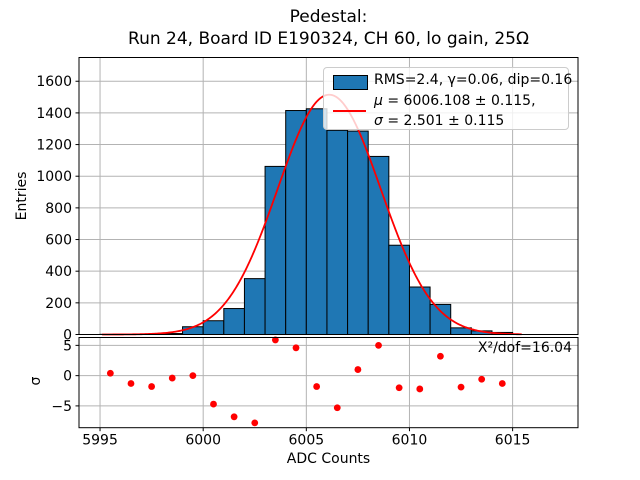 This screenshot has width=640, height=480. I want to click on chart-title-line1: Pedestal:, so click(328, 17).